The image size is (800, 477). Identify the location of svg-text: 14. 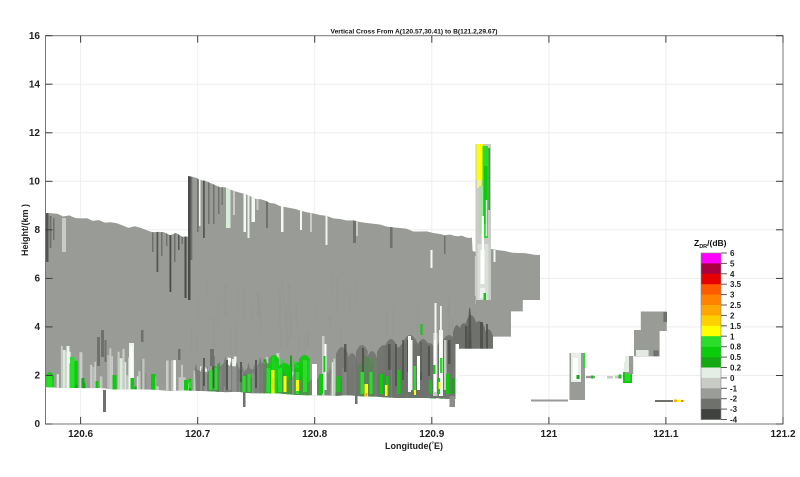
(35, 84).